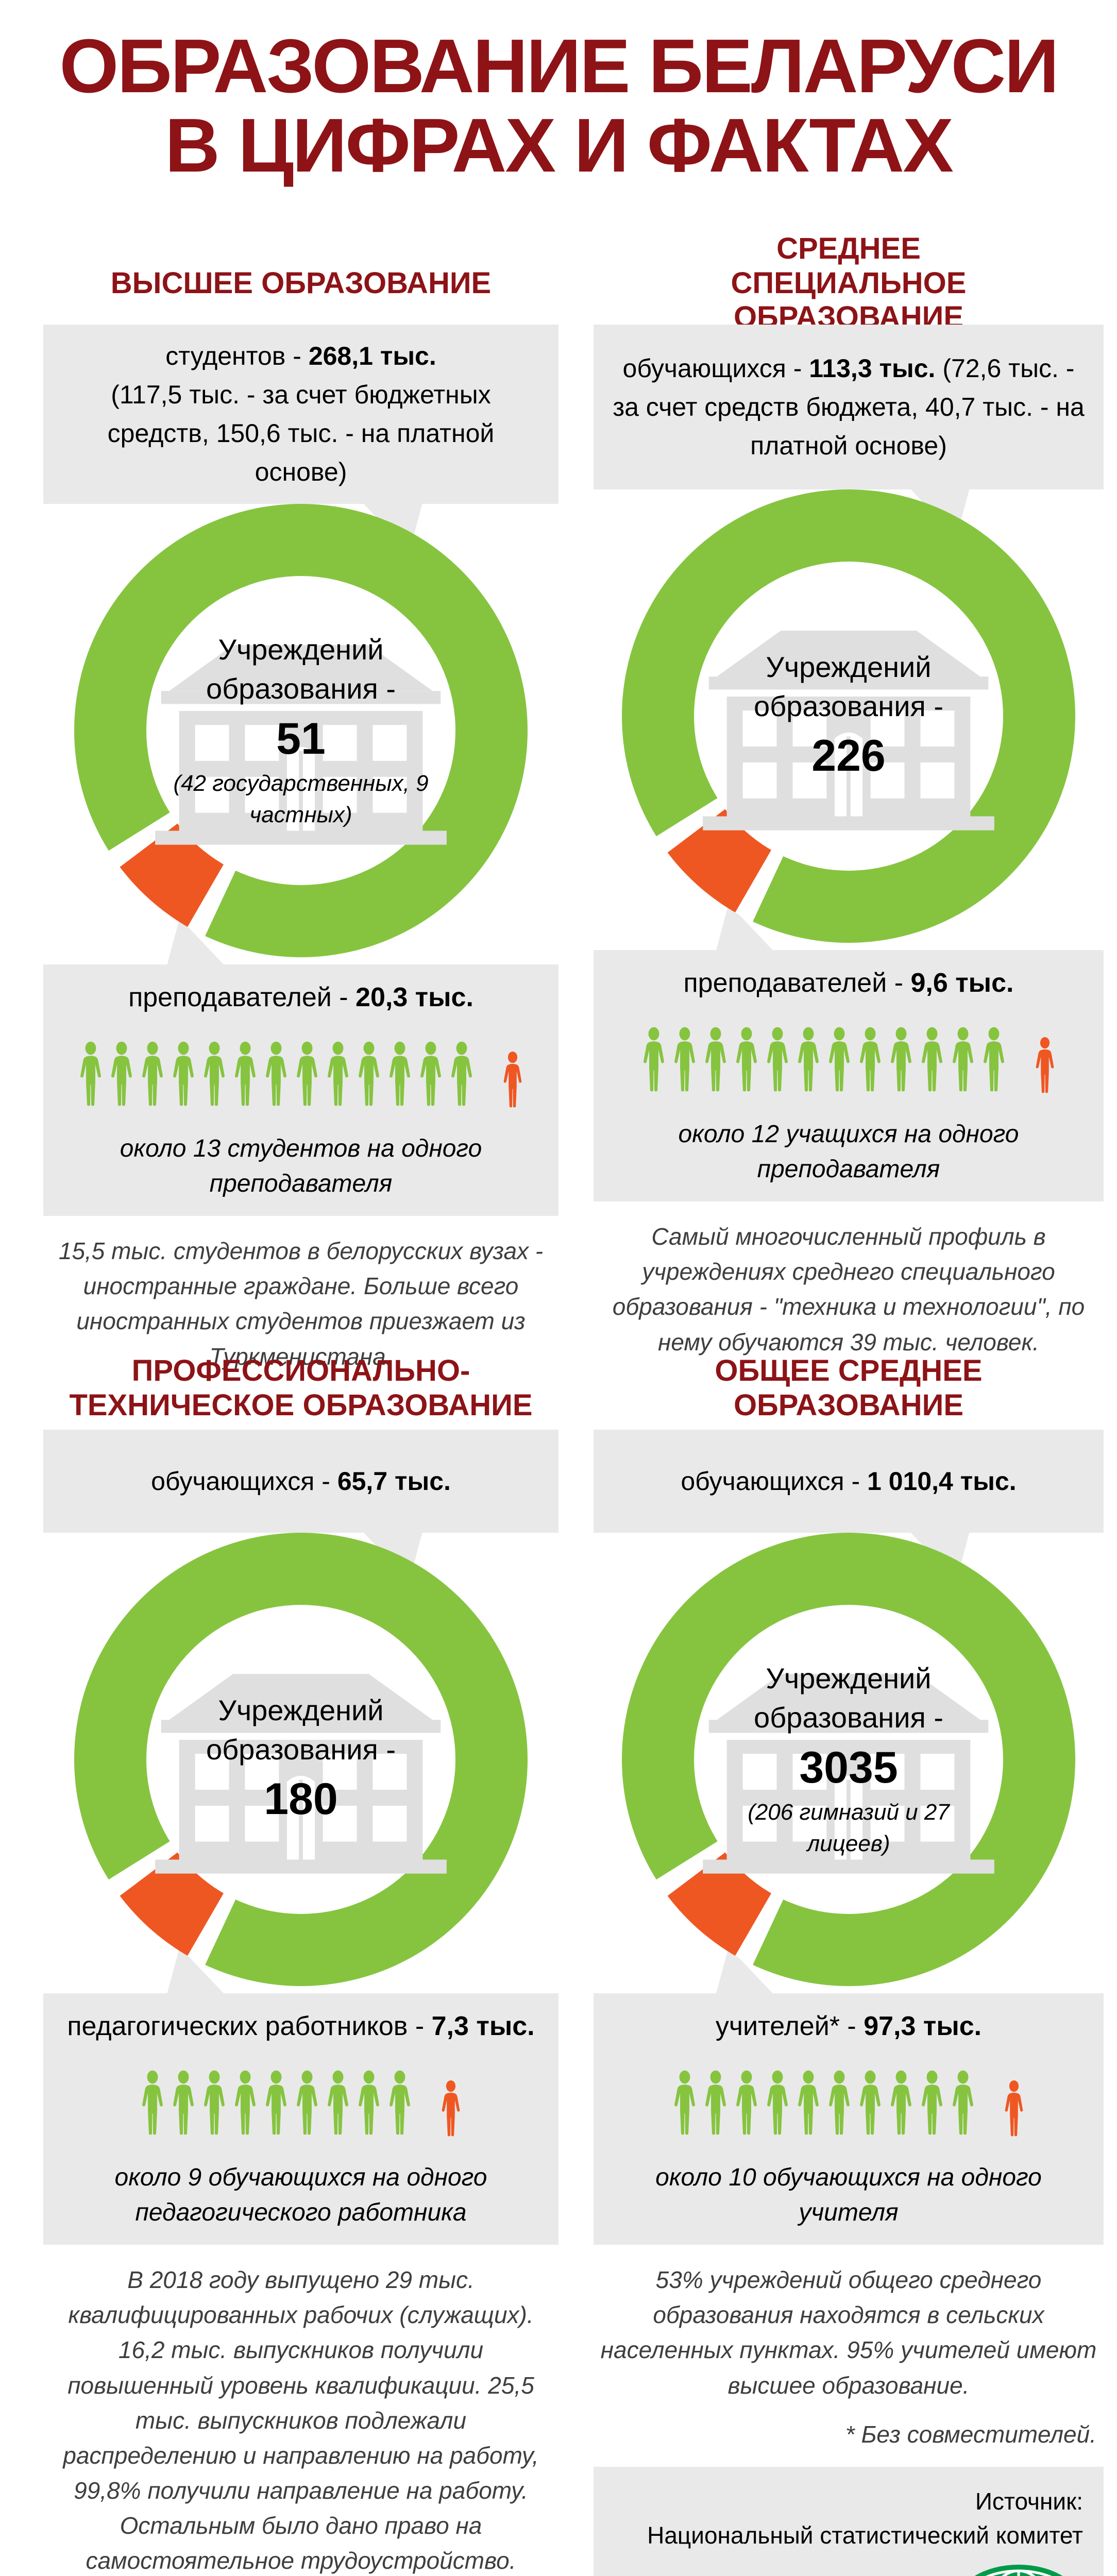 This screenshot has width=1117, height=2576. I want to click on source-name: Национальный статистический комитет, so click(865, 2535).